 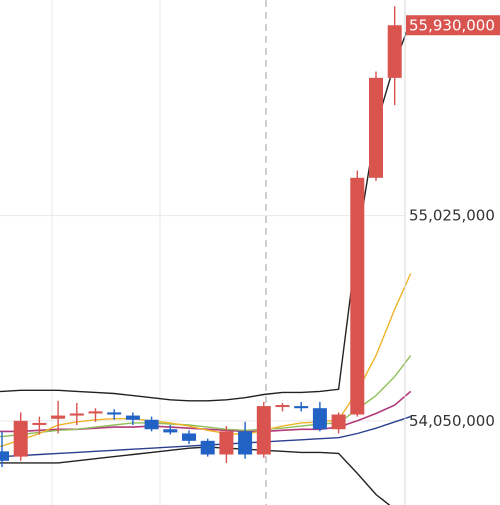 I want to click on price-tick-label: 54,050,000, so click(x=452, y=421).